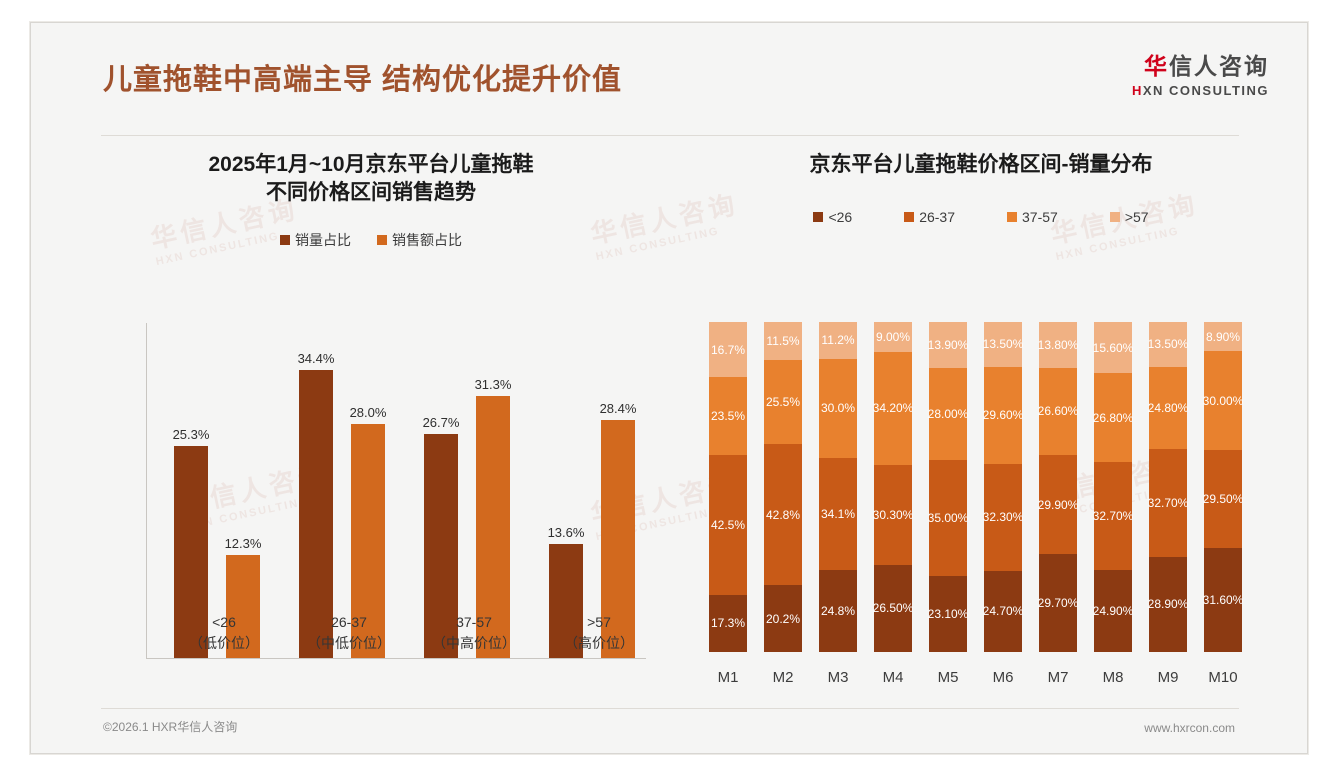 The width and height of the screenshot is (1340, 780). I want to click on segment-value-label: 30.00%, so click(1223, 400).